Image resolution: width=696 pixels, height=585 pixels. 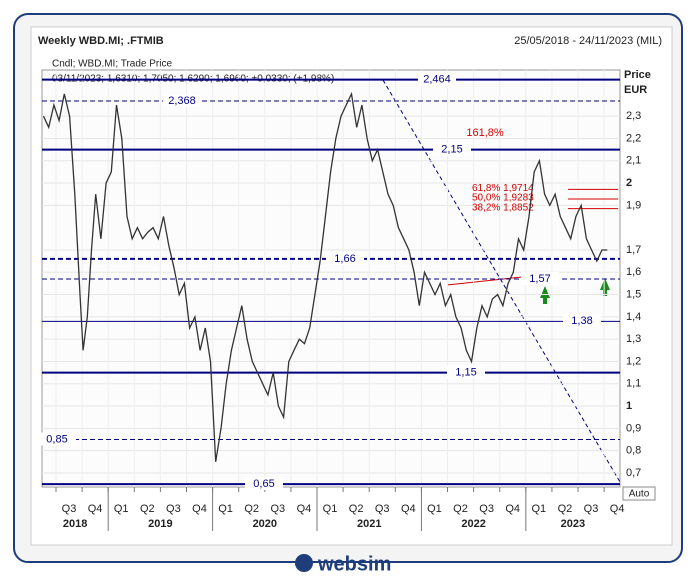 What do you see at coordinates (112, 64) in the screenshot?
I see `legend: Cndl; WBD.MI; Trade Price` at bounding box center [112, 64].